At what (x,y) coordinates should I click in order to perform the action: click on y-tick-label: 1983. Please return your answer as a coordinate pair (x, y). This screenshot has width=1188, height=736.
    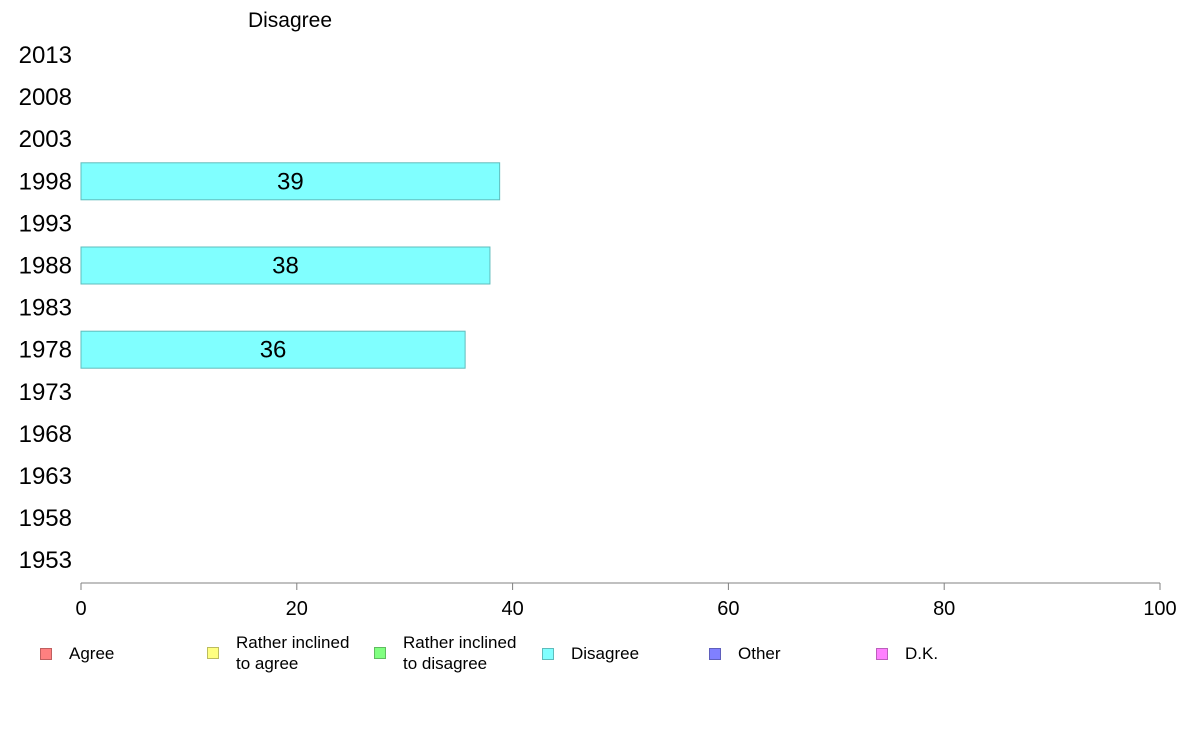
    Looking at the image, I should click on (45, 308).